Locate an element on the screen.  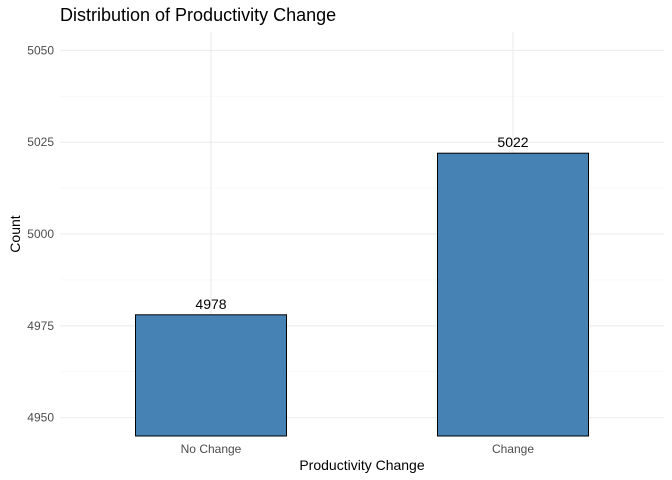
x-tick-label: No Change is located at coordinates (211, 449).